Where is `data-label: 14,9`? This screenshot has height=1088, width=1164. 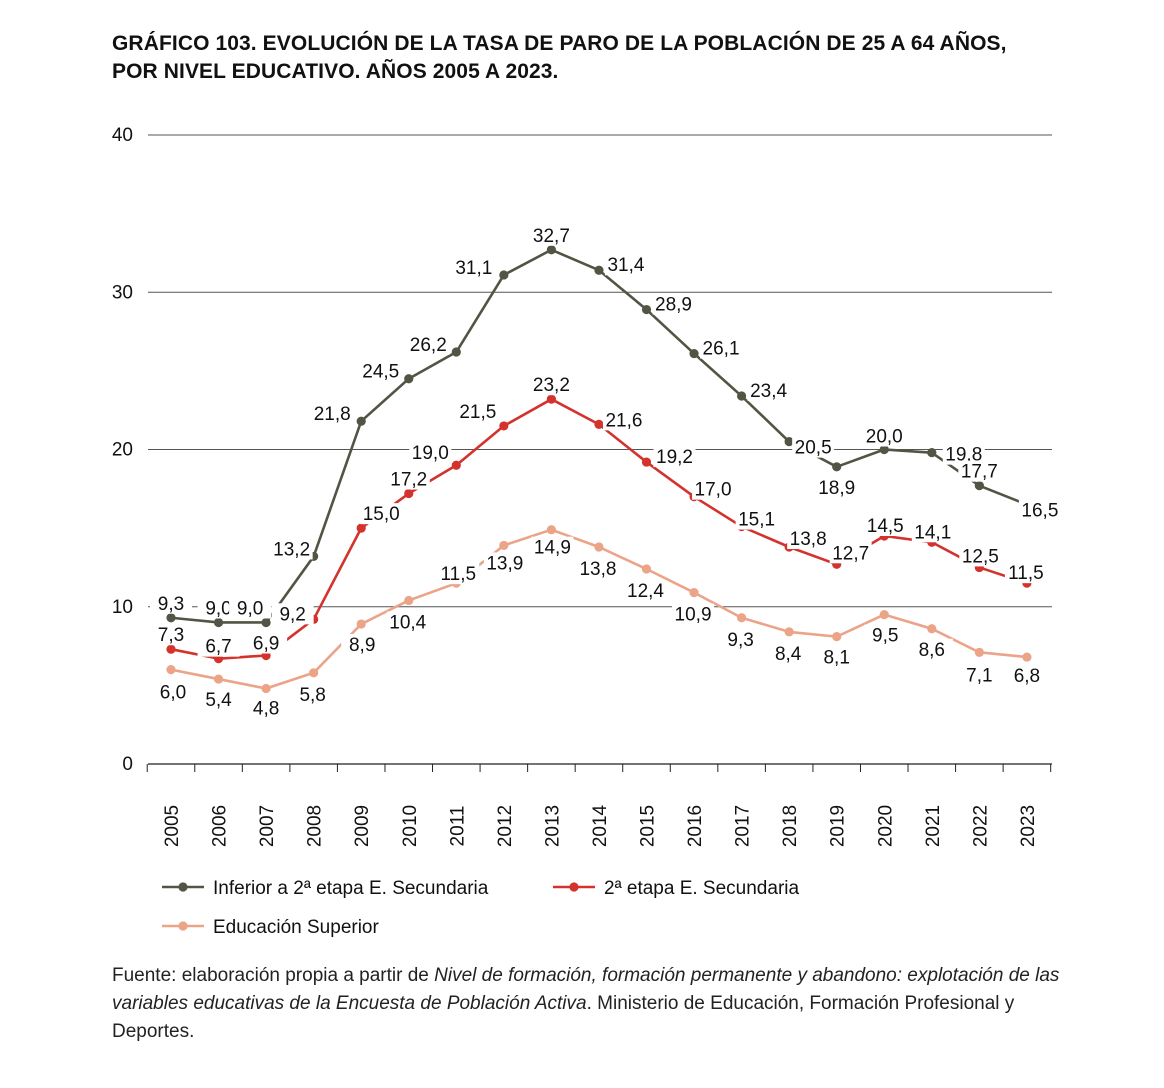 data-label: 14,9 is located at coordinates (552, 548).